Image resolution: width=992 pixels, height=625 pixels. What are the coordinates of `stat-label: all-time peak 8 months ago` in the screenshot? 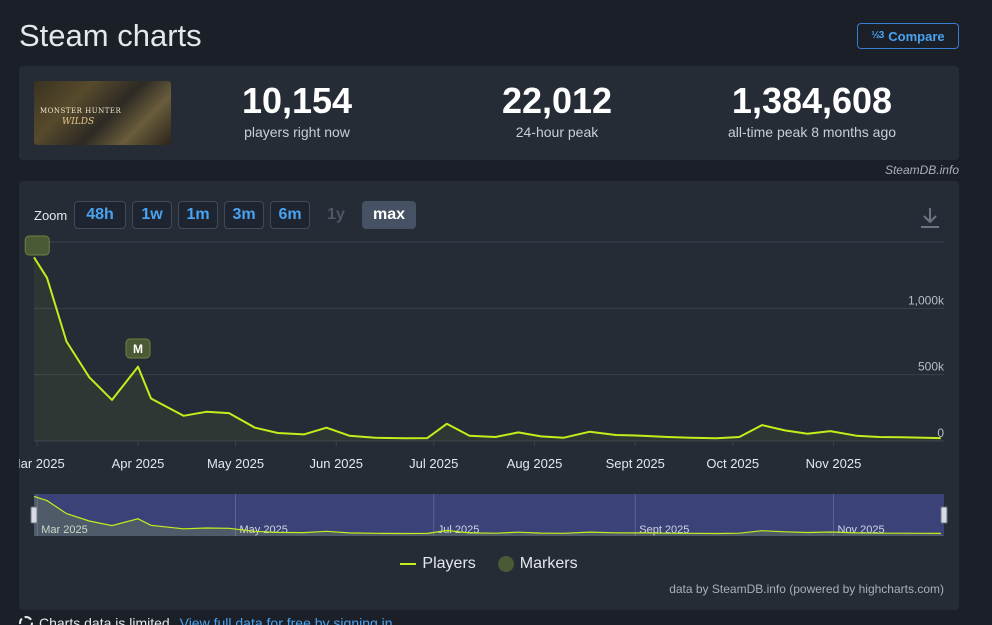 It's located at (812, 132).